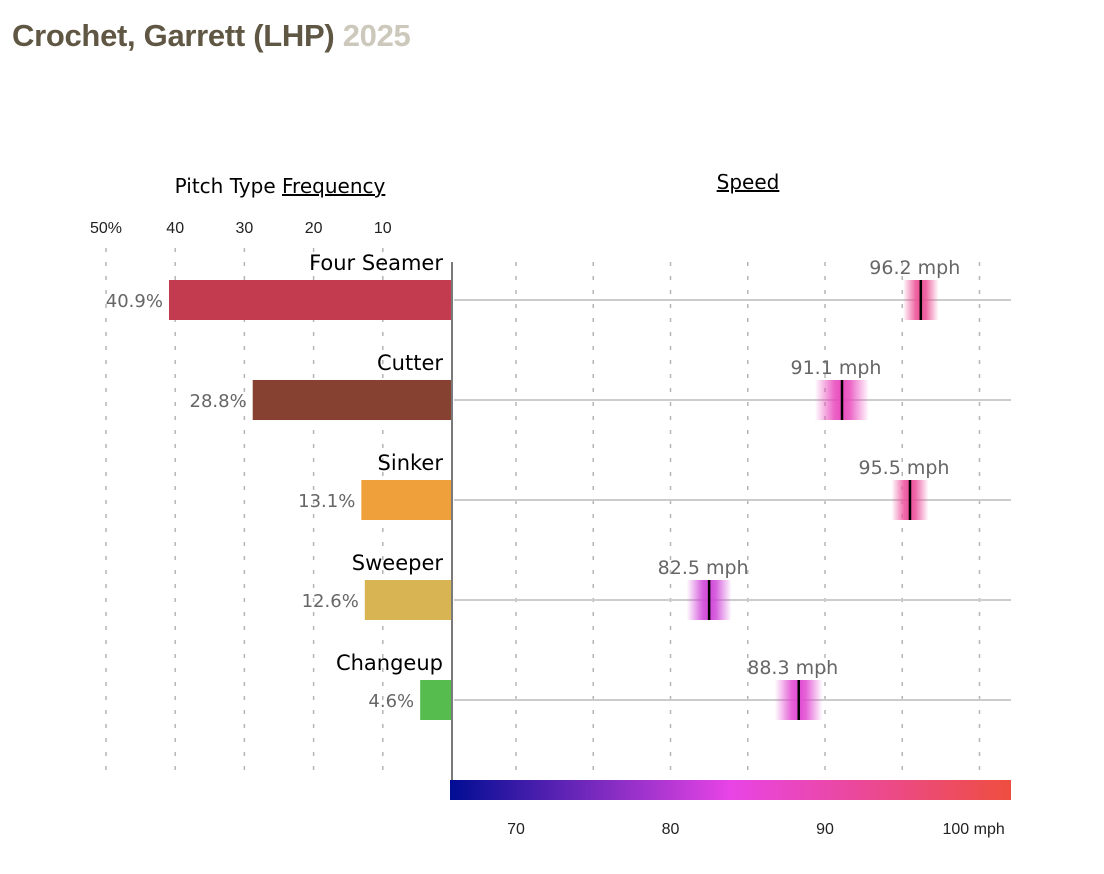 This screenshot has height=874, width=1104. Describe the element at coordinates (410, 363) in the screenshot. I see `pitch-type-label: Cutter` at that location.